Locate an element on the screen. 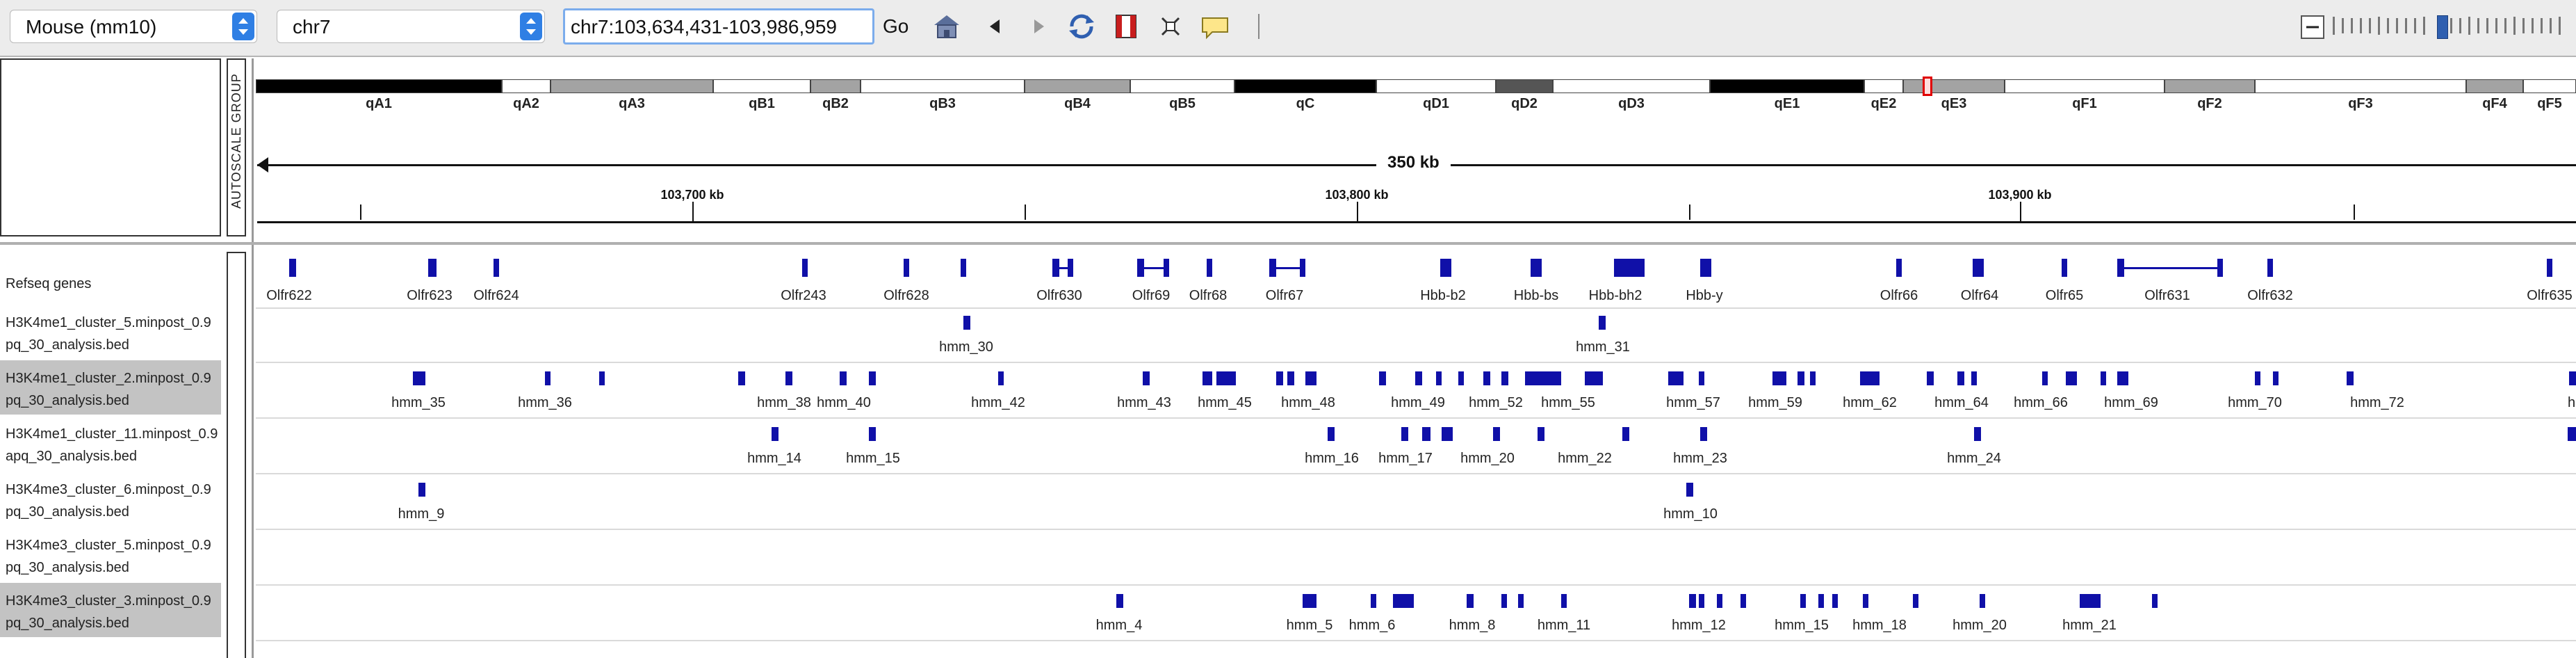 This screenshot has width=2576, height=658. chromosome-ideogram is located at coordinates (1416, 87).